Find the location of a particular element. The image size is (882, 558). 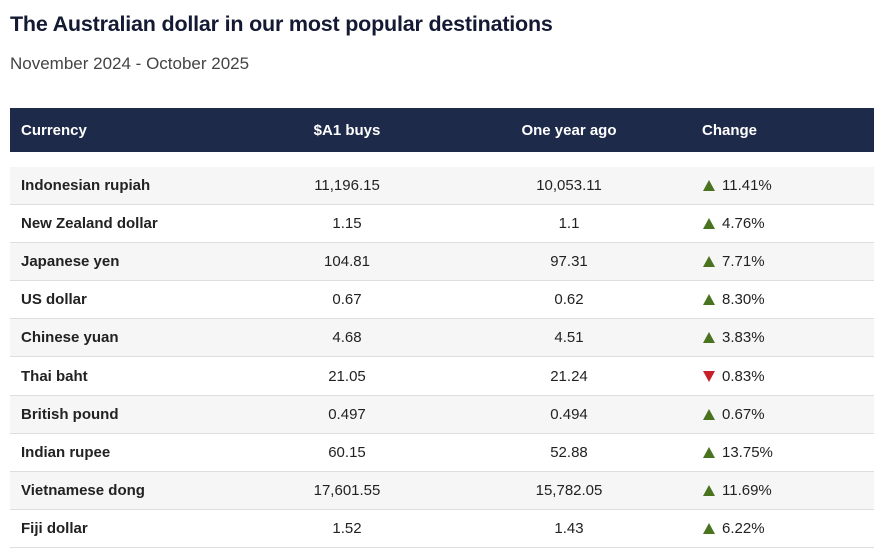

cell-year-ago: 1.1 is located at coordinates (569, 224).